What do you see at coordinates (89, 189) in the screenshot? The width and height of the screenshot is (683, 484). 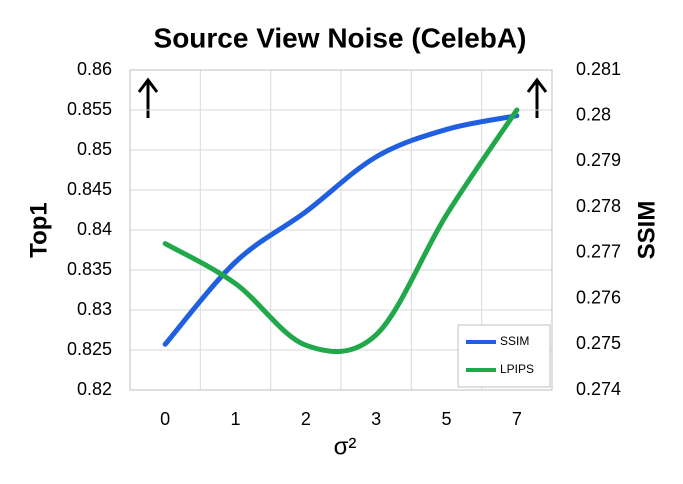 I see `y-tick-label: 0.845` at bounding box center [89, 189].